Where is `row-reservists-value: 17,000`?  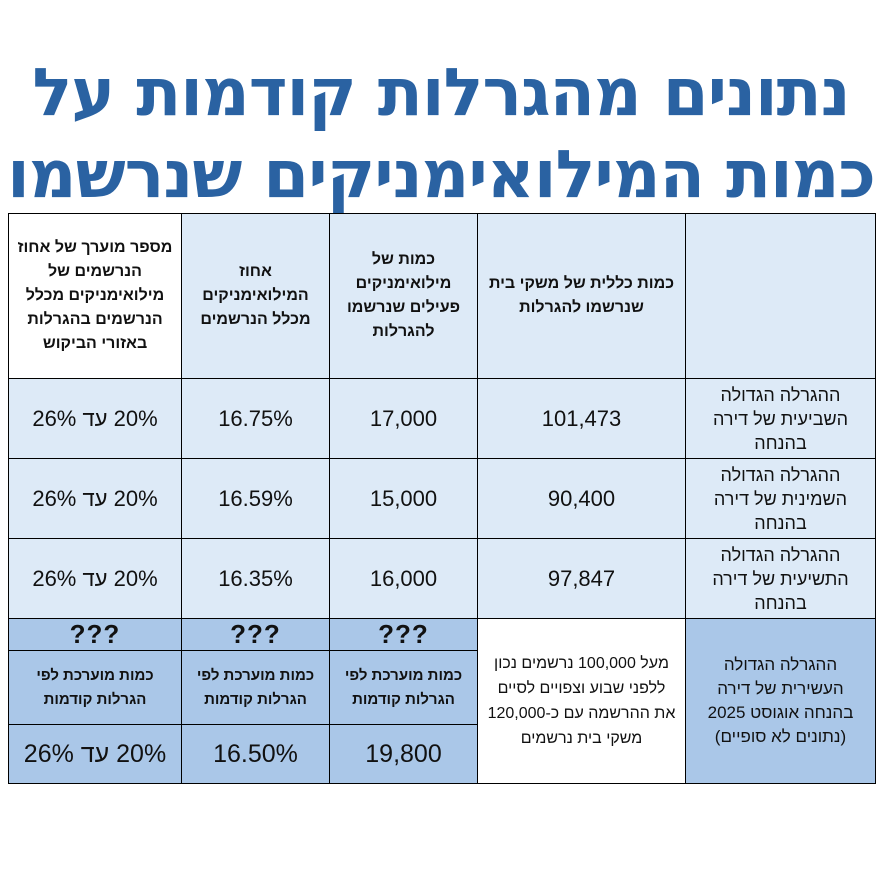
row-reservists-value: 17,000 is located at coordinates (403, 418).